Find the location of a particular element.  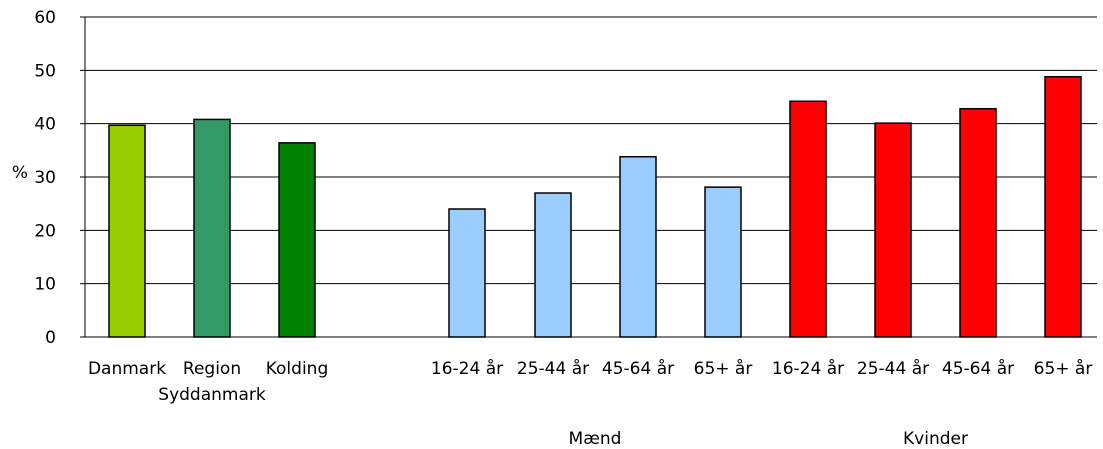

y-axis-label: % is located at coordinates (20, 173).